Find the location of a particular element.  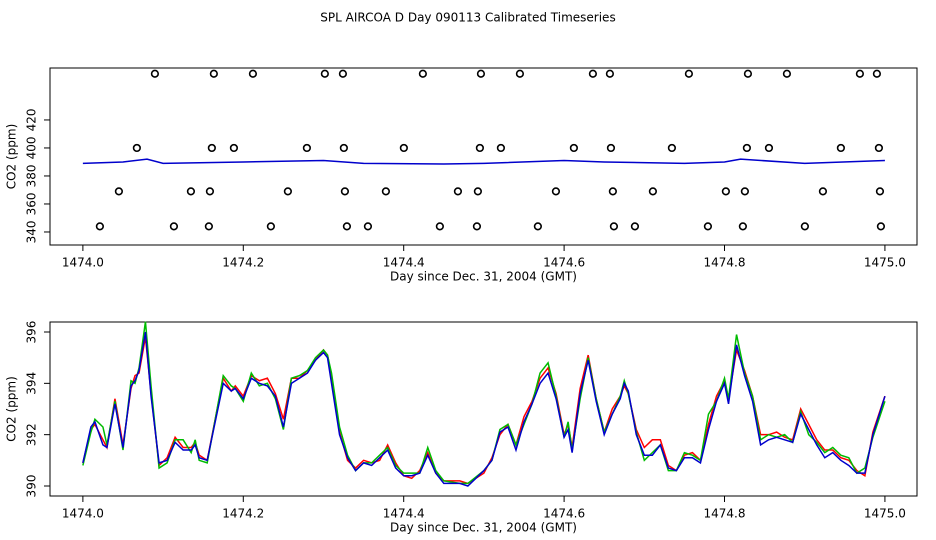

y-tick-label: 420 is located at coordinates (32, 119).